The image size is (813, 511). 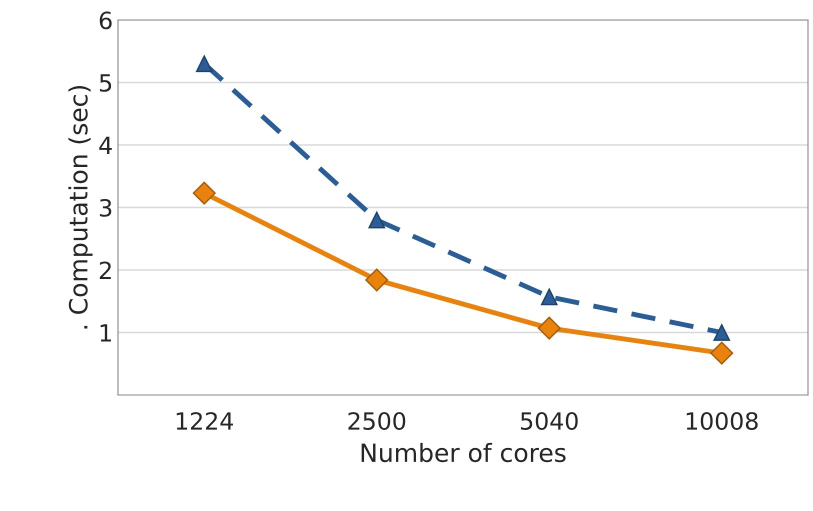 I want to click on x-tick-label: 10008, so click(x=722, y=421).